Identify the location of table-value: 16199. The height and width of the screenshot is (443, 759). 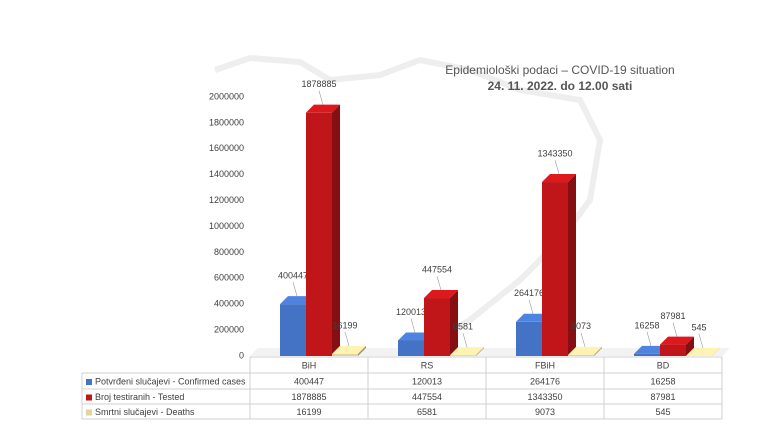
(308, 412).